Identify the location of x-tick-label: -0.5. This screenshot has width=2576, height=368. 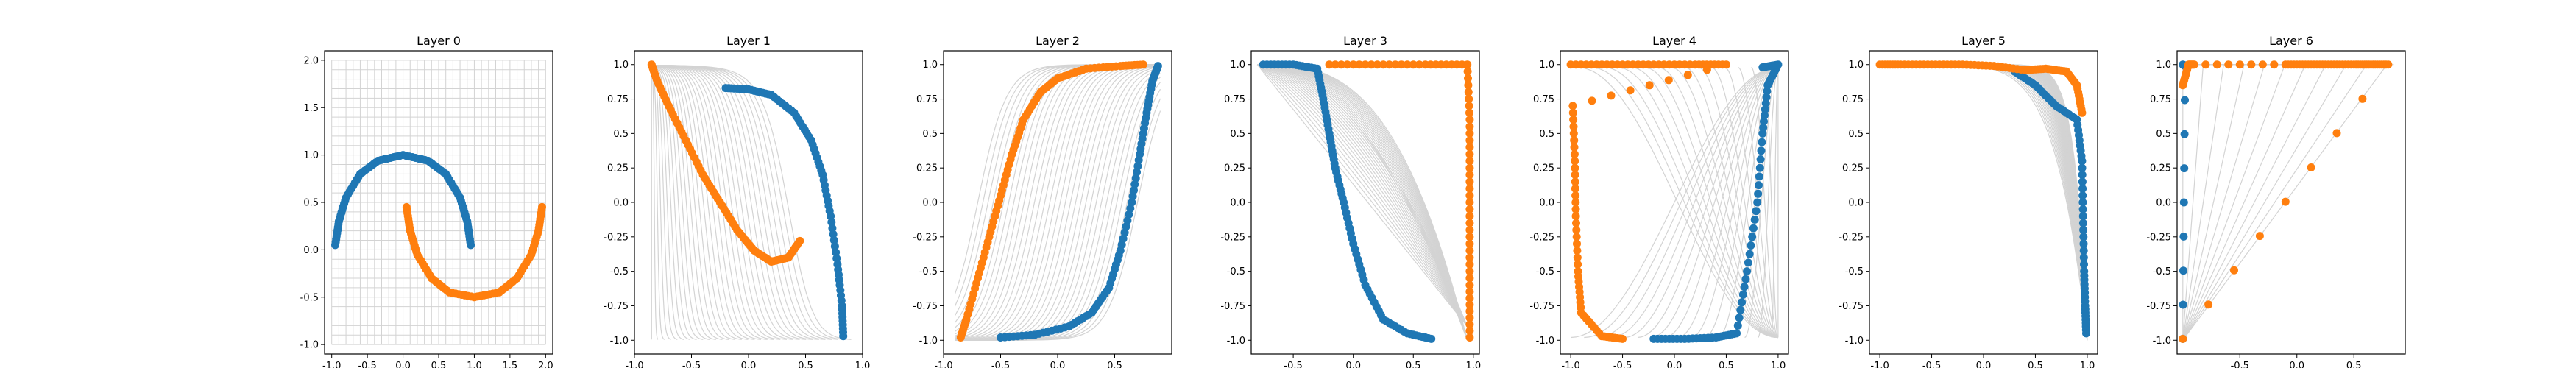
(691, 364).